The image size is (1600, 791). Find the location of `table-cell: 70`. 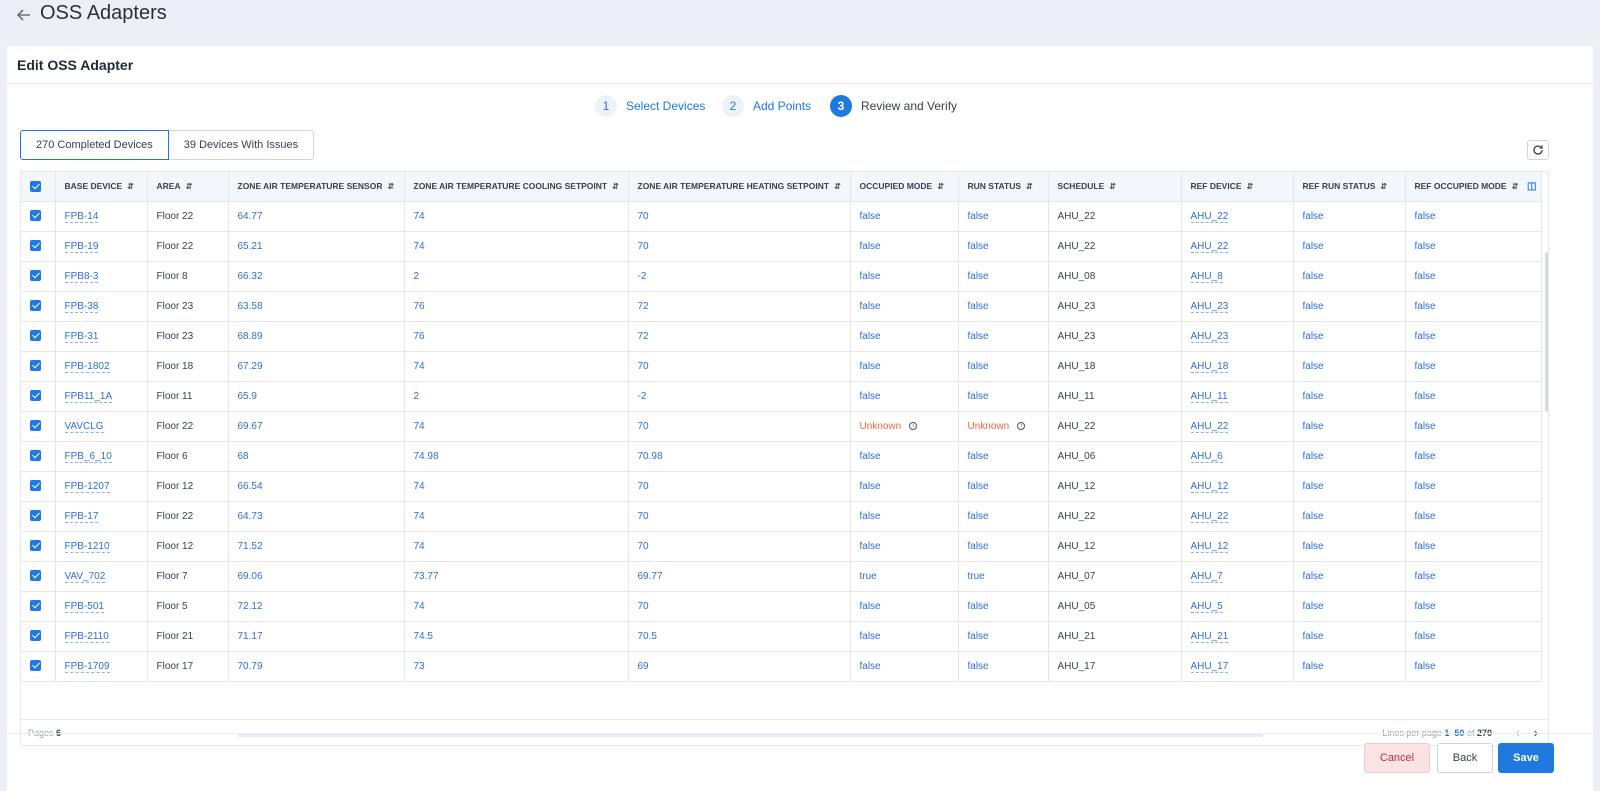

table-cell: 70 is located at coordinates (739, 216).